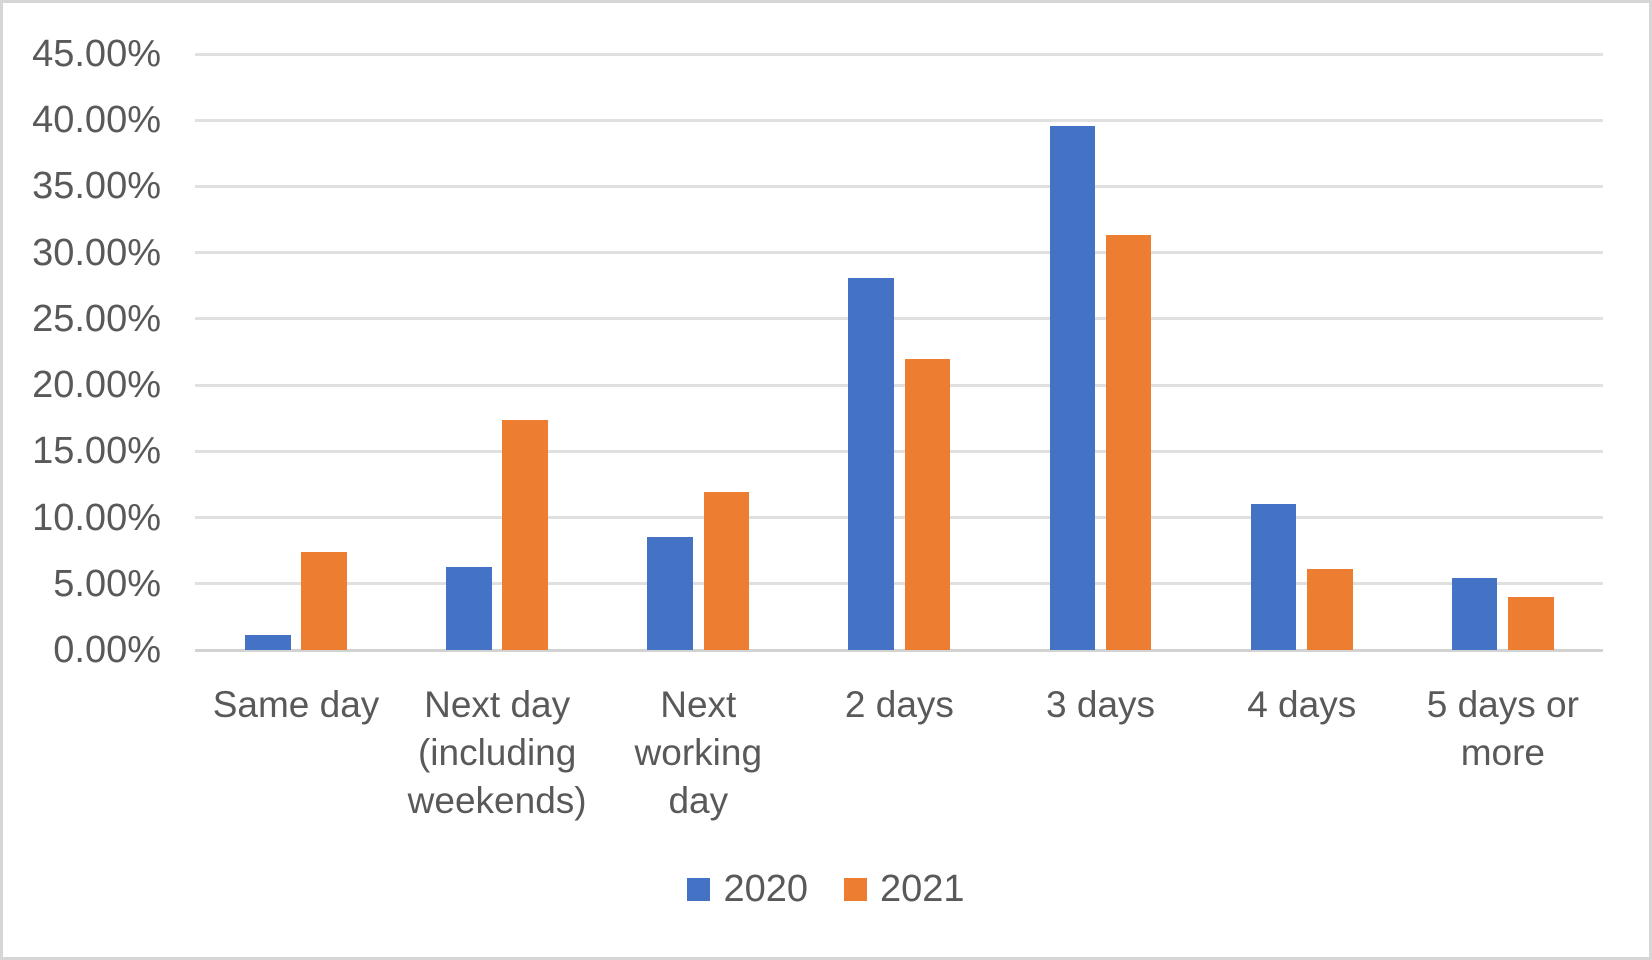 Image resolution: width=1652 pixels, height=960 pixels. I want to click on y-tick-label: 15.00%, so click(96, 451).